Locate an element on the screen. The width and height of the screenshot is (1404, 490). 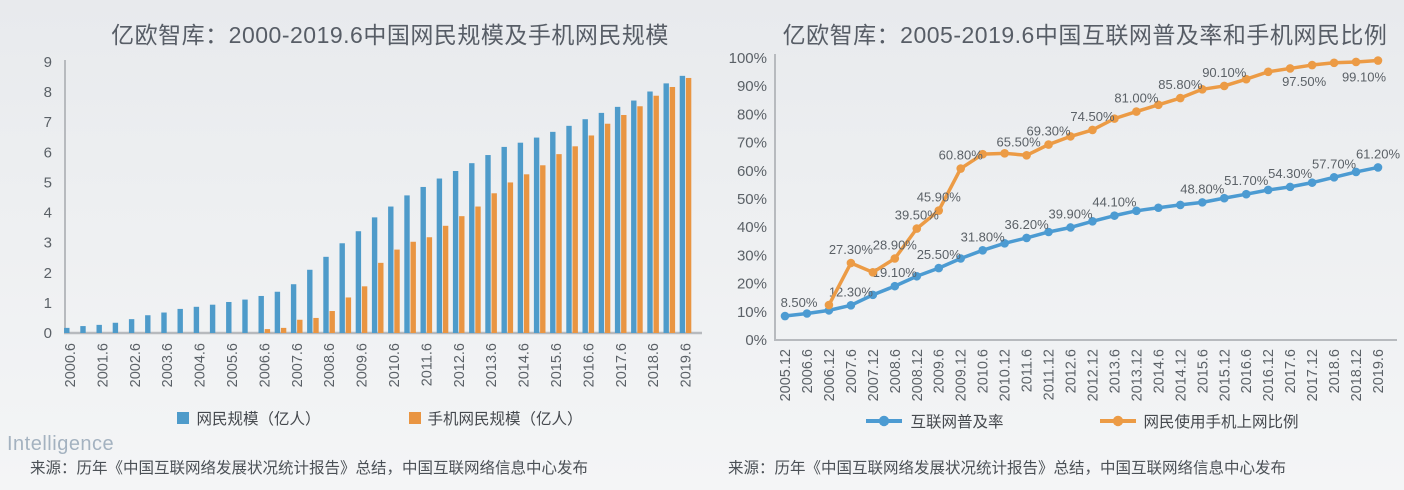
svg-text: 12.30% is located at coordinates (851, 291).